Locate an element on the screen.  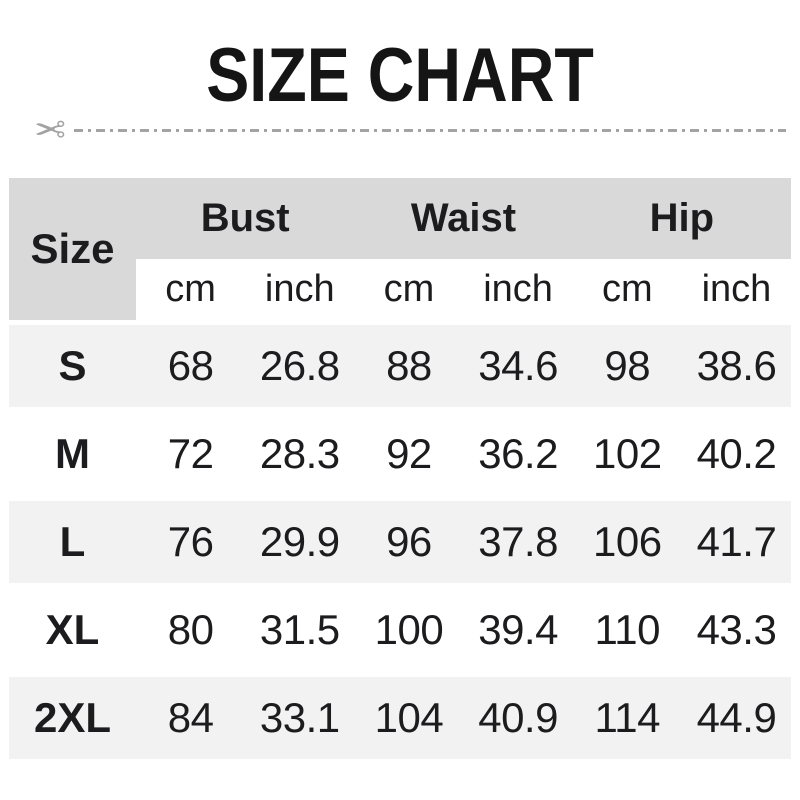
value-cell: 104 is located at coordinates (409, 717).